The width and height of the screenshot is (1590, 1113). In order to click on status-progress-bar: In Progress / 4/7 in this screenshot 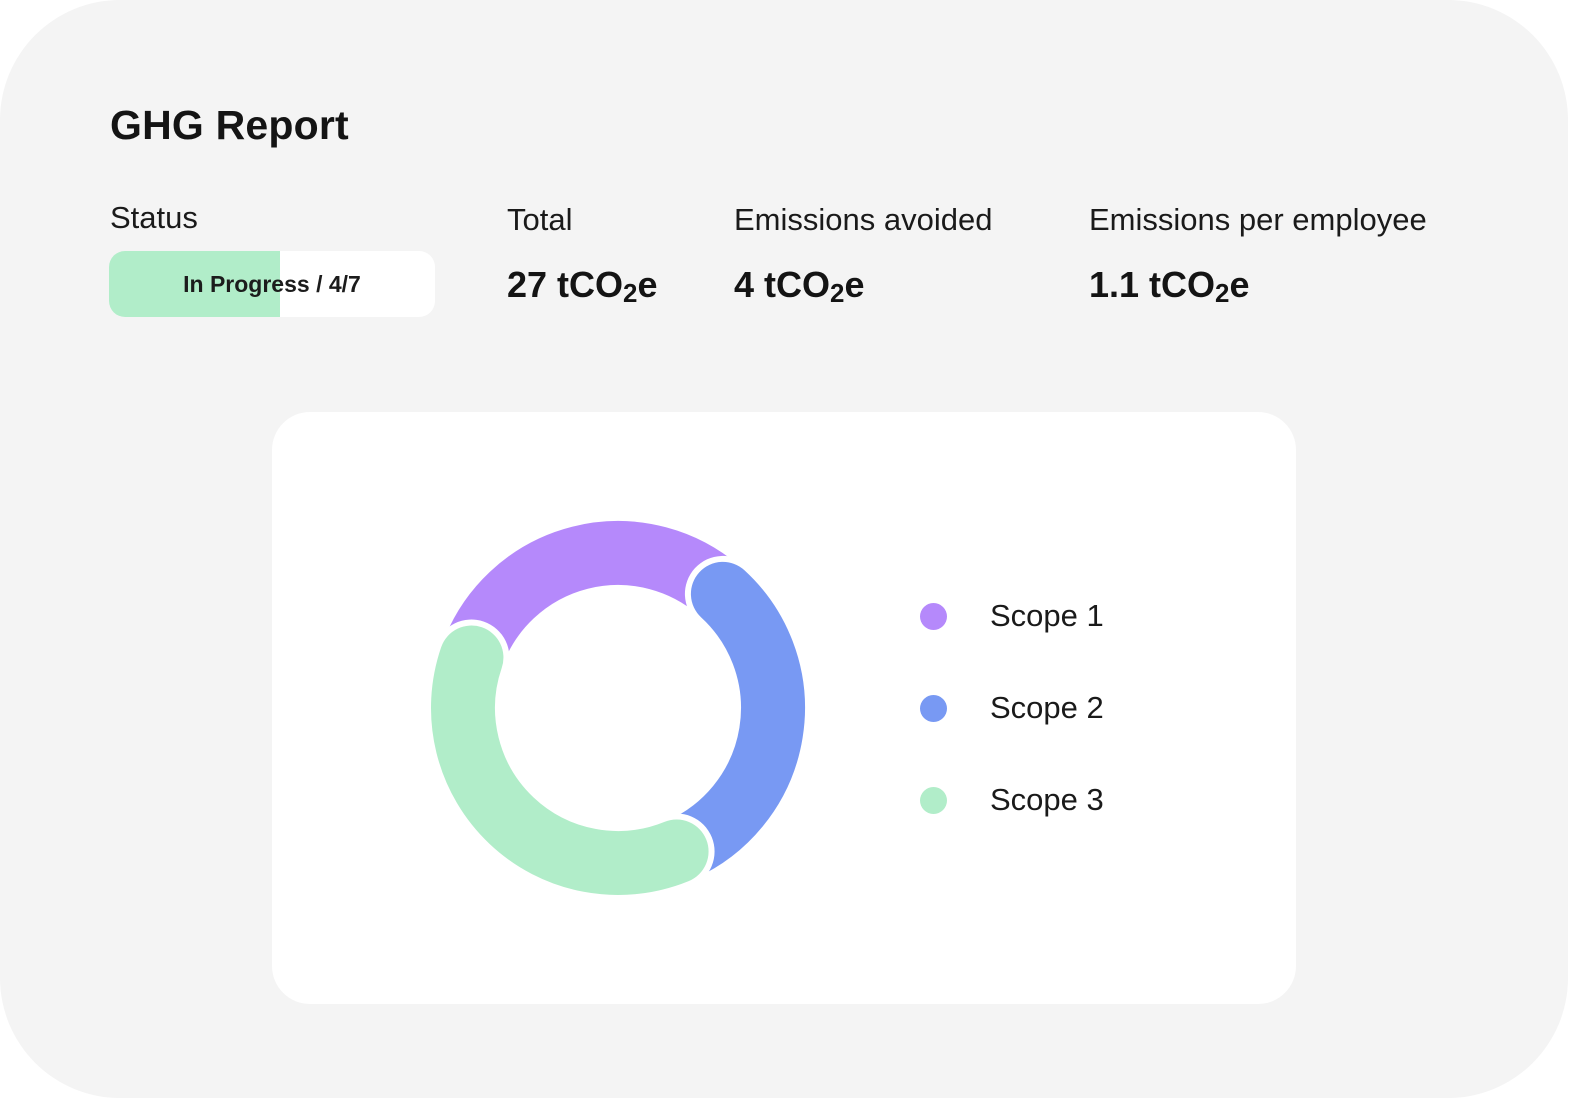, I will do `click(272, 284)`.